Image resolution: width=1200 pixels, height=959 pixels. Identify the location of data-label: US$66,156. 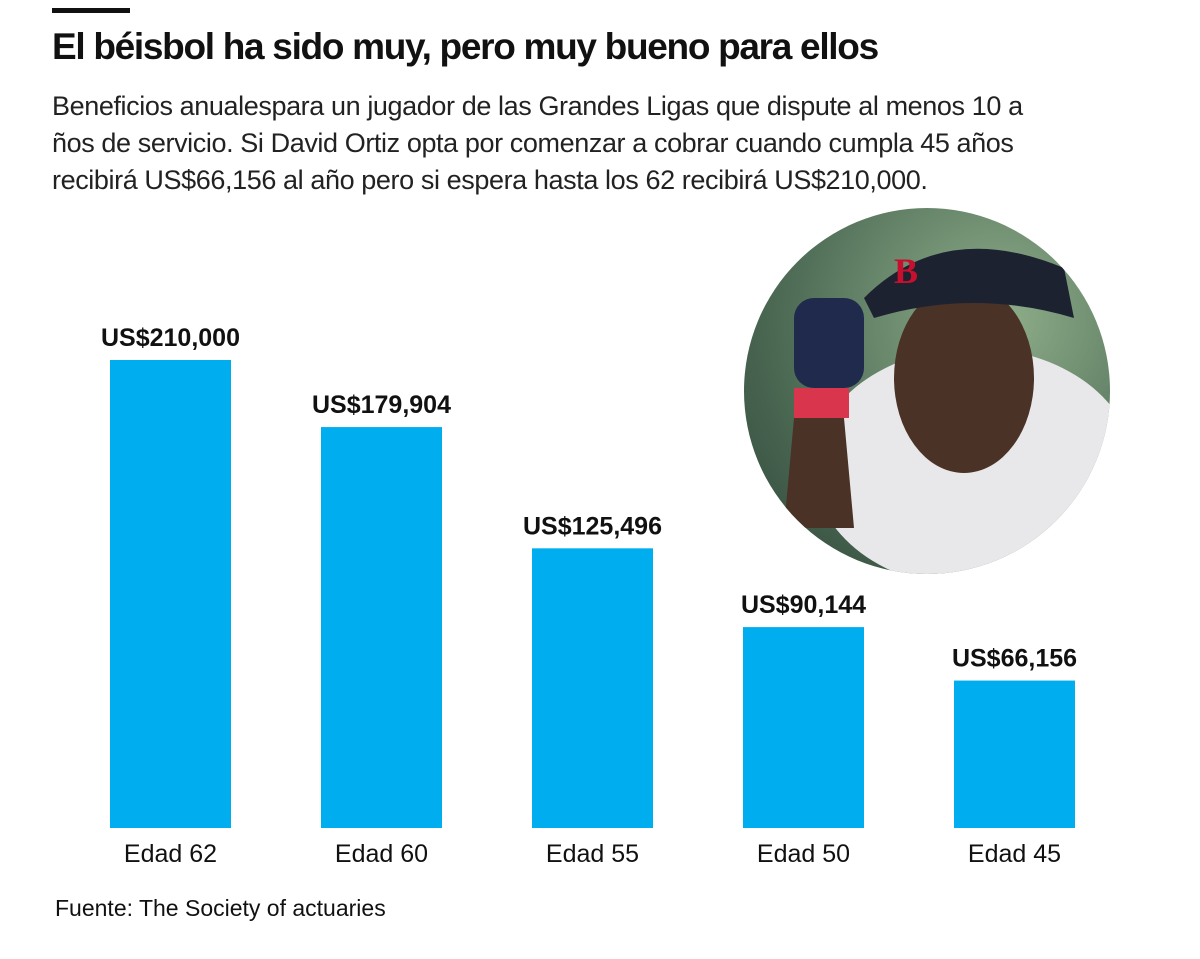
(1014, 659).